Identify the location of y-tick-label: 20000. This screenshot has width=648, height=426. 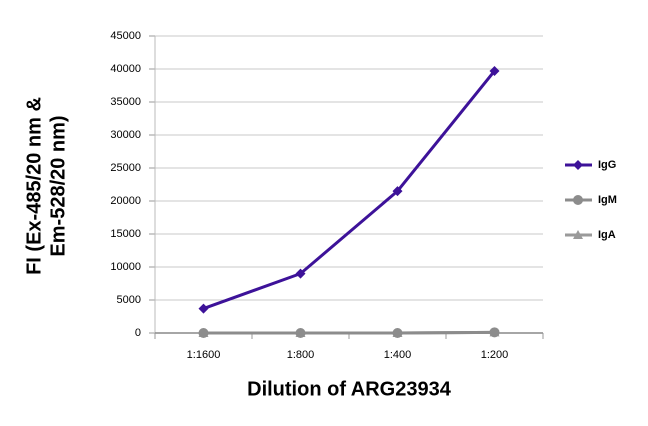
(125, 201).